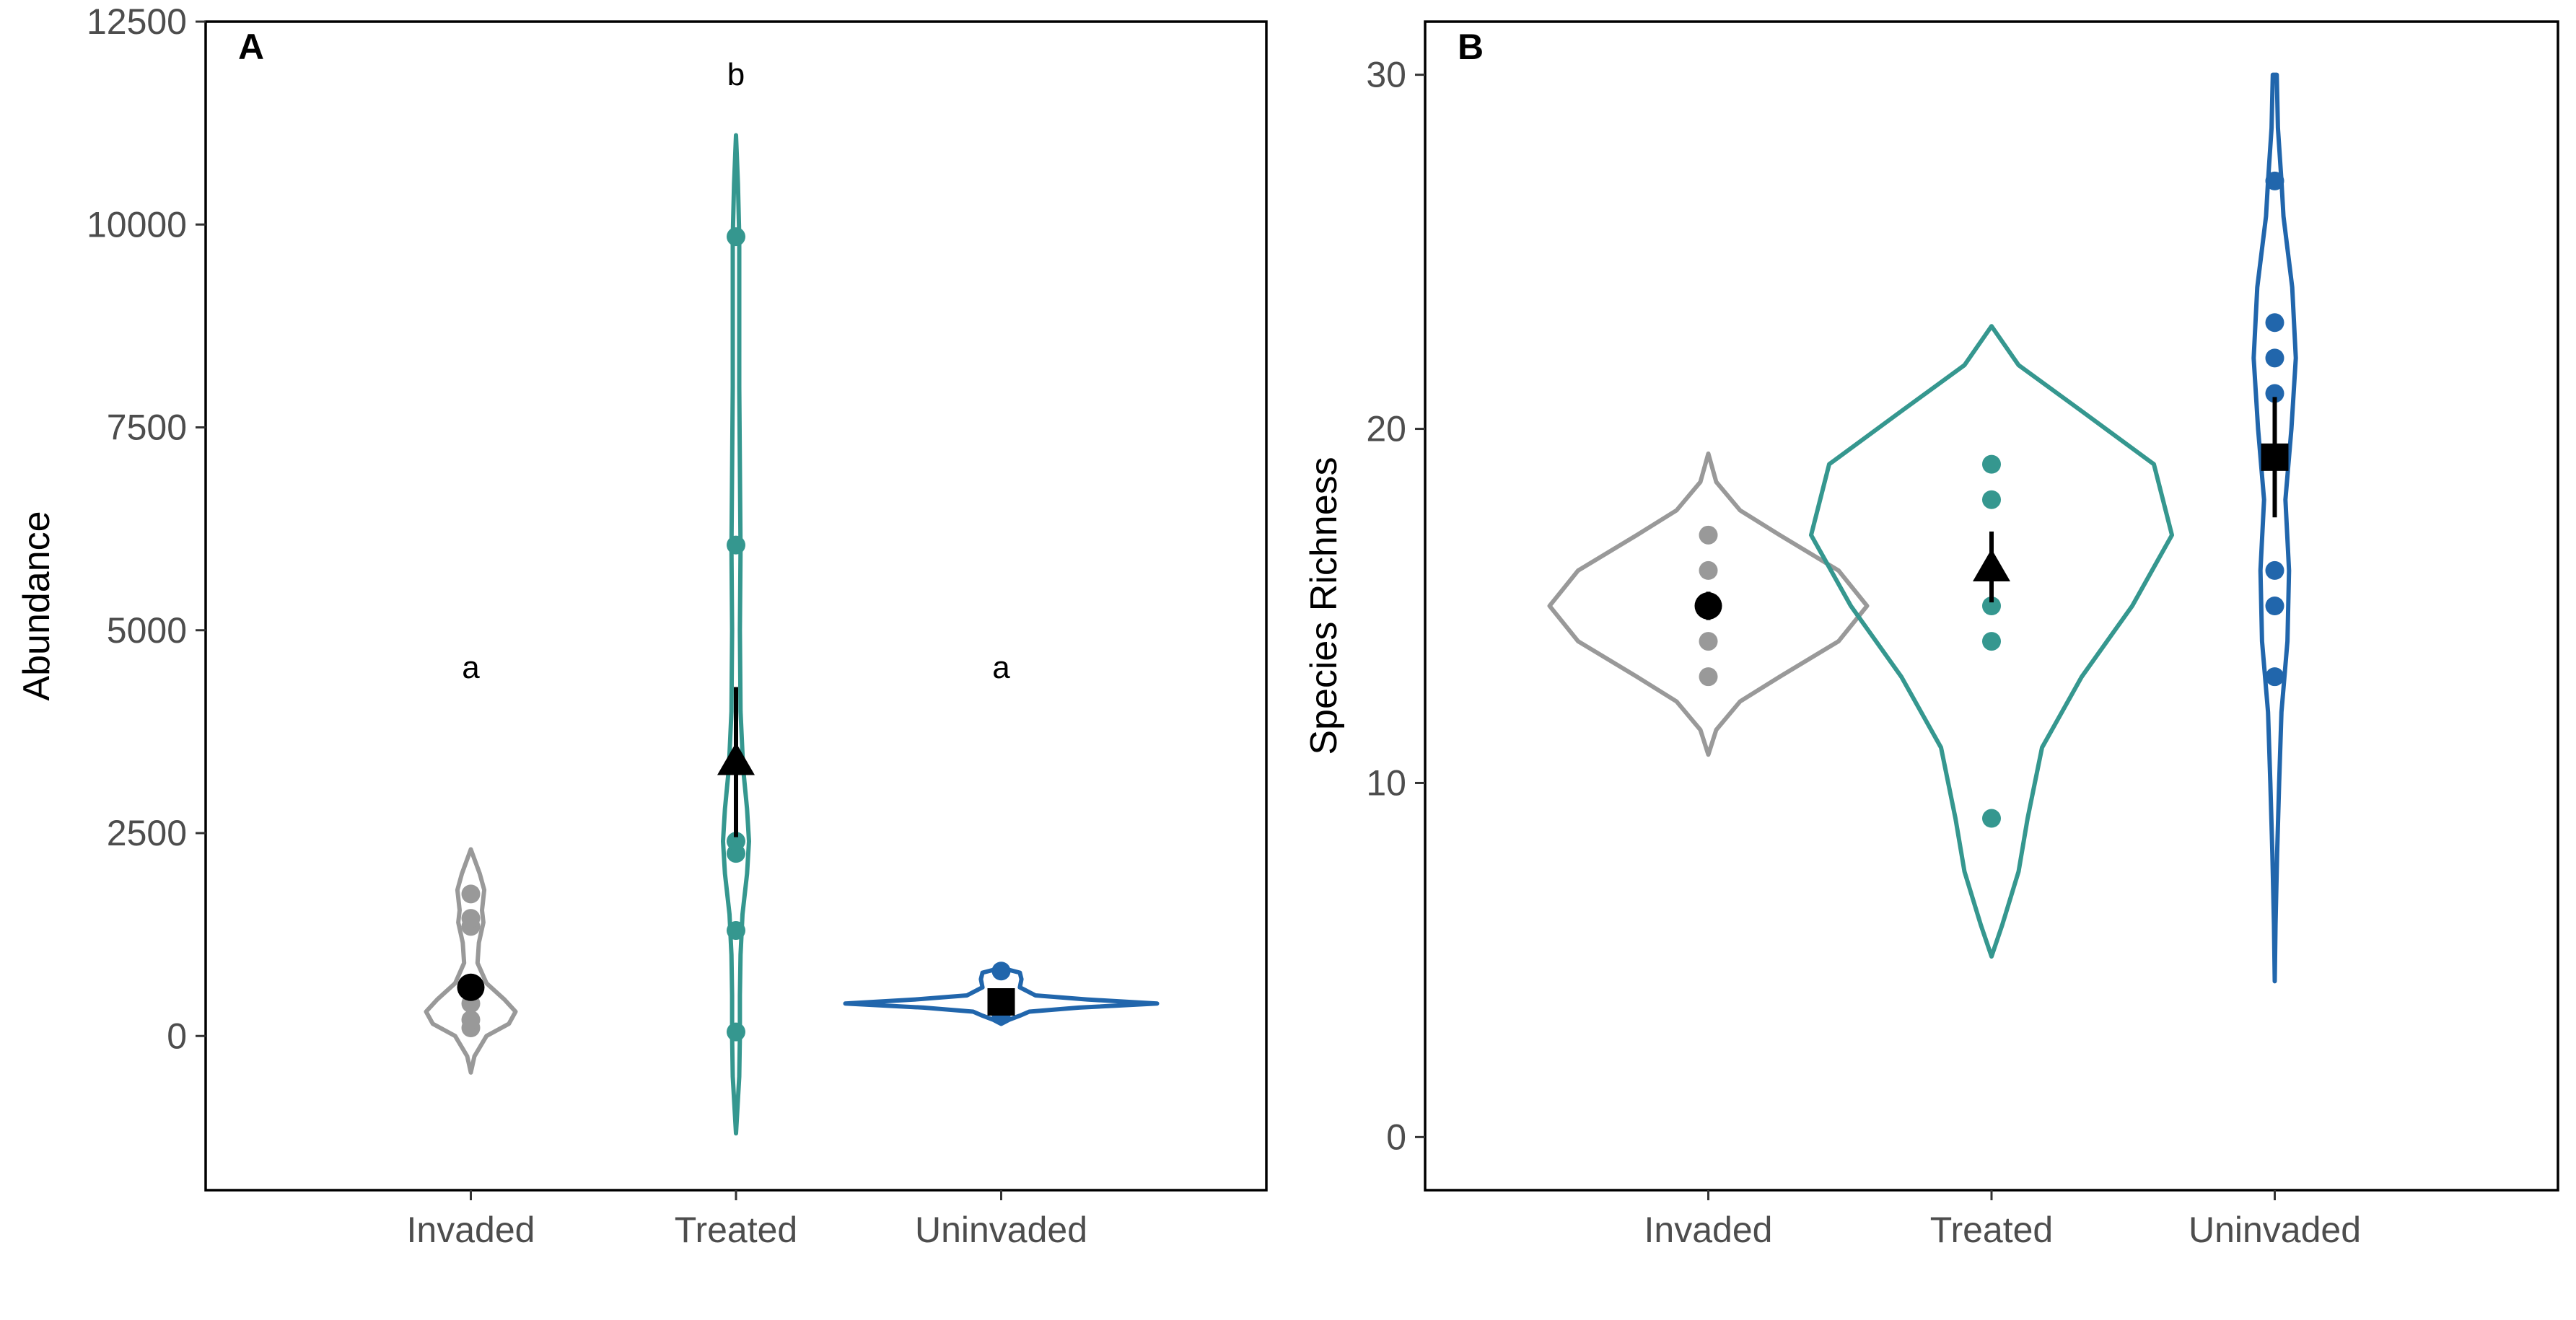 This screenshot has width=2576, height=1320. I want to click on group-treated: b, so click(736, 596).